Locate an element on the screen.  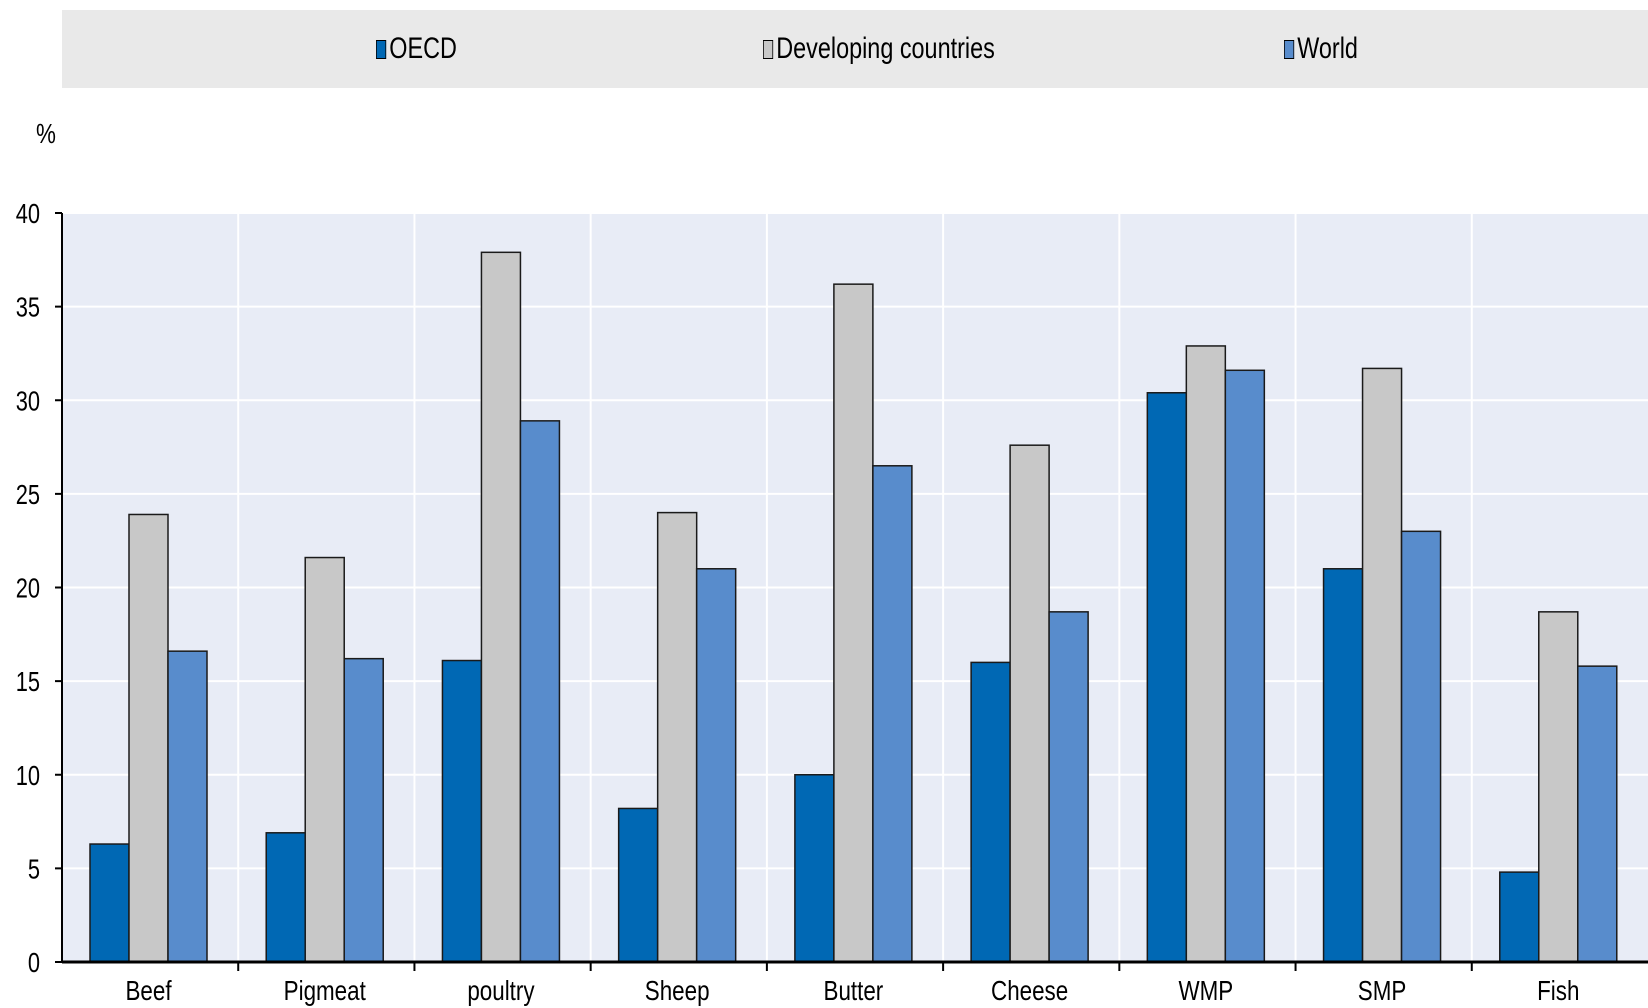
legend-item-world: World is located at coordinates (1321, 49).